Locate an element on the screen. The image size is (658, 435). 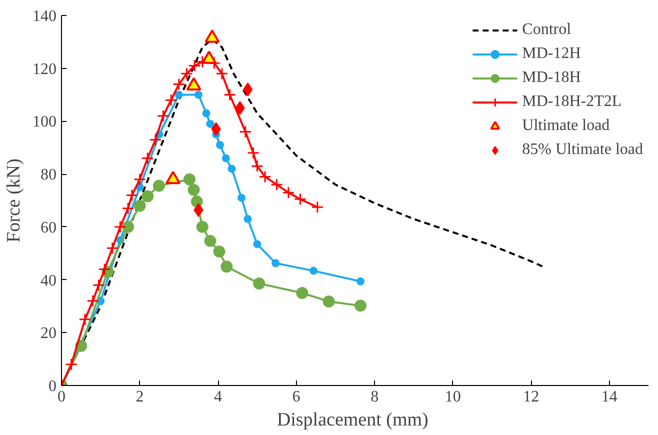
y-tick-label: 0 is located at coordinates (52, 386).